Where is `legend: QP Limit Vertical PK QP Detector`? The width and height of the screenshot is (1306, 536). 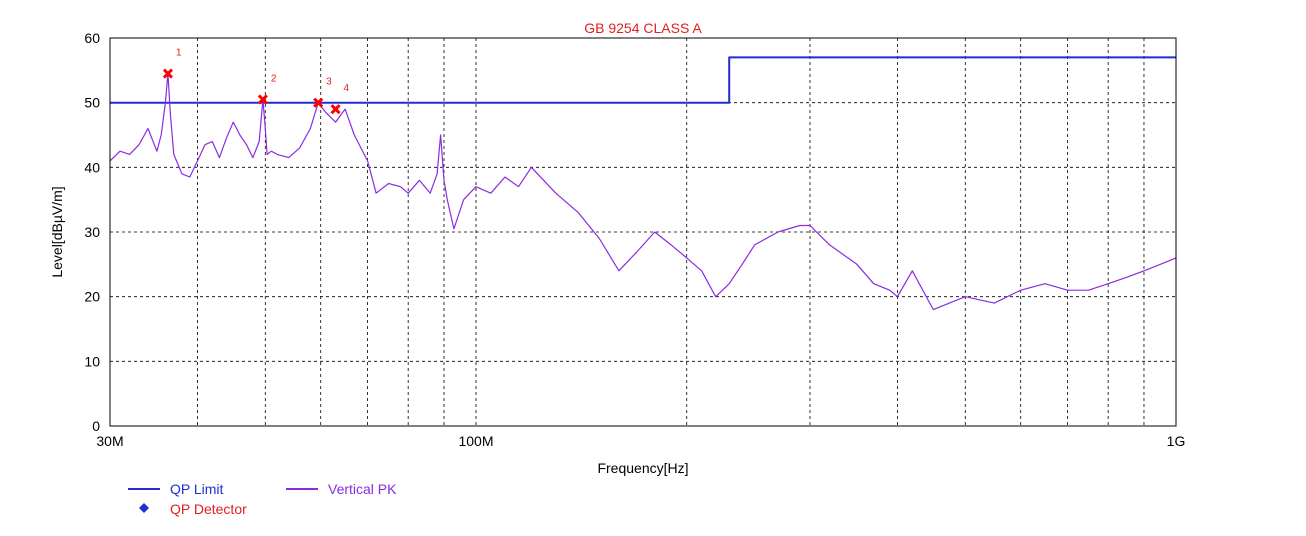 legend: QP Limit Vertical PK QP Detector is located at coordinates (262, 499).